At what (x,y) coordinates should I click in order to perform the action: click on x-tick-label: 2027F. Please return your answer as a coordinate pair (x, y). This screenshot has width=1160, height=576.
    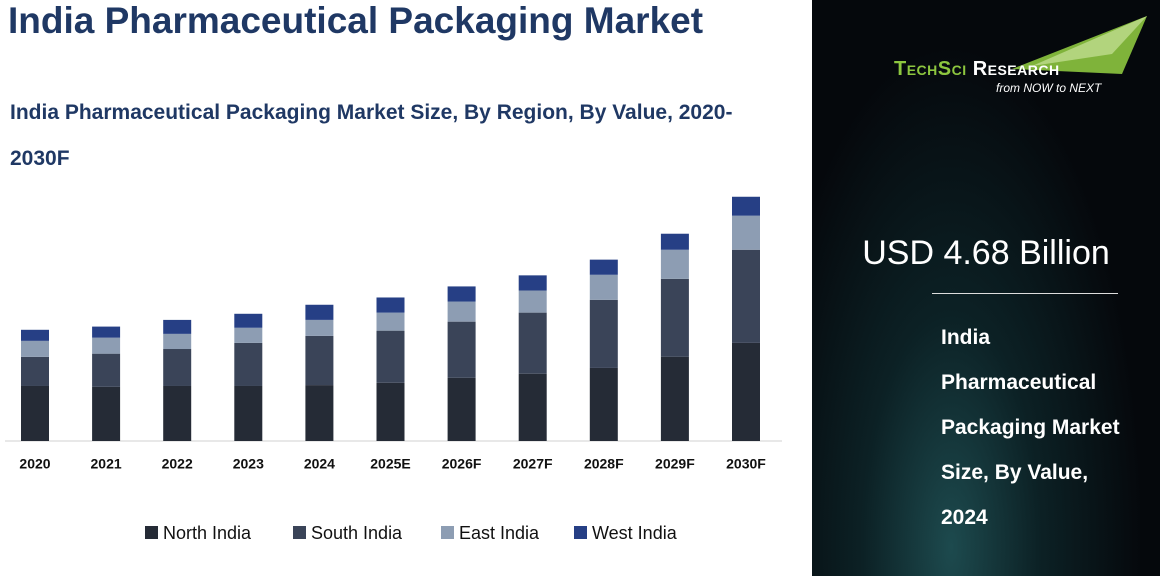
    Looking at the image, I should click on (533, 464).